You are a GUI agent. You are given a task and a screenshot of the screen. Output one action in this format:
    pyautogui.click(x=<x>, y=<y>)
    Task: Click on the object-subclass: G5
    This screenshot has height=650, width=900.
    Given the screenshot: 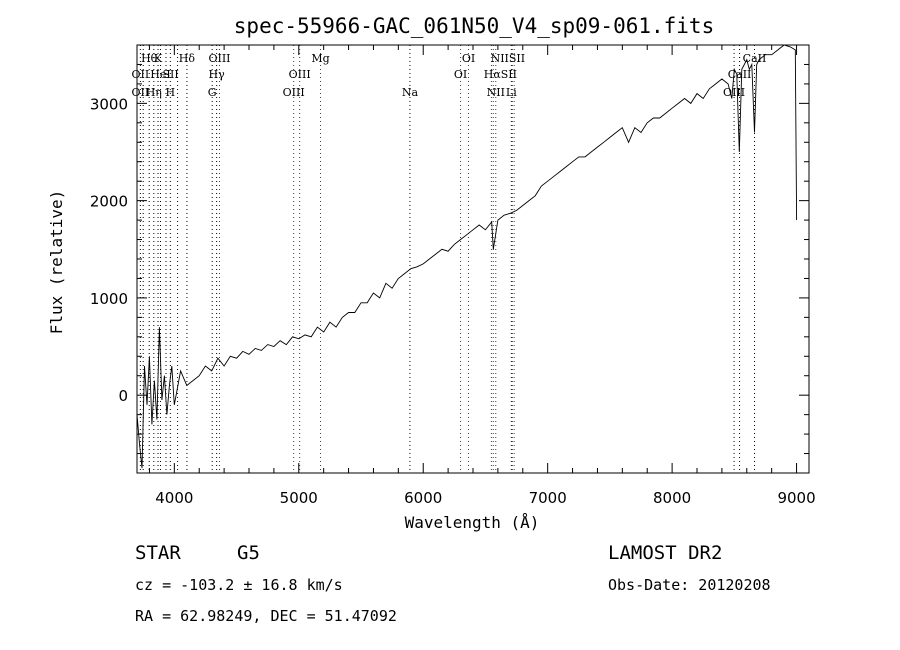 What is the action you would take?
    pyautogui.click(x=248, y=553)
    